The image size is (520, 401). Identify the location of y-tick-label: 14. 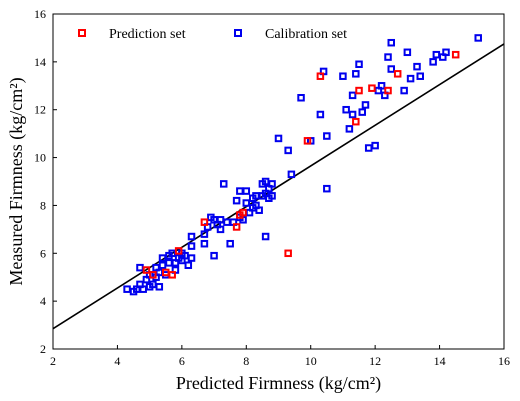
(40, 62).